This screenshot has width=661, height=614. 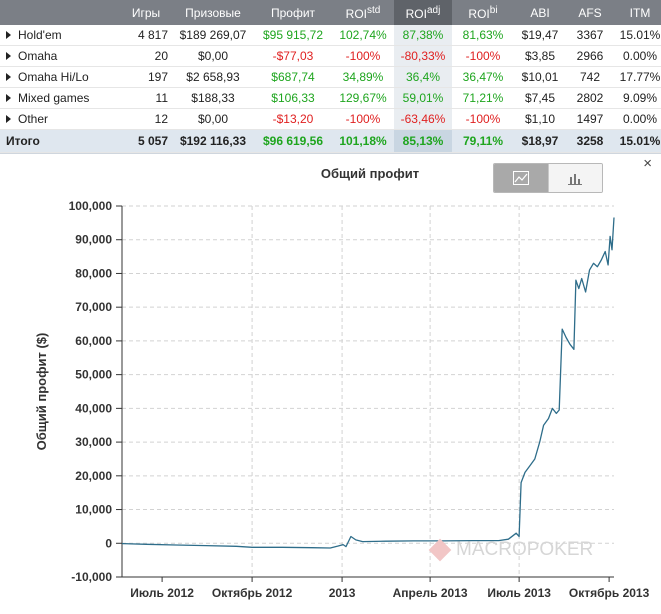 I want to click on bar-chart-button, so click(x=574, y=178).